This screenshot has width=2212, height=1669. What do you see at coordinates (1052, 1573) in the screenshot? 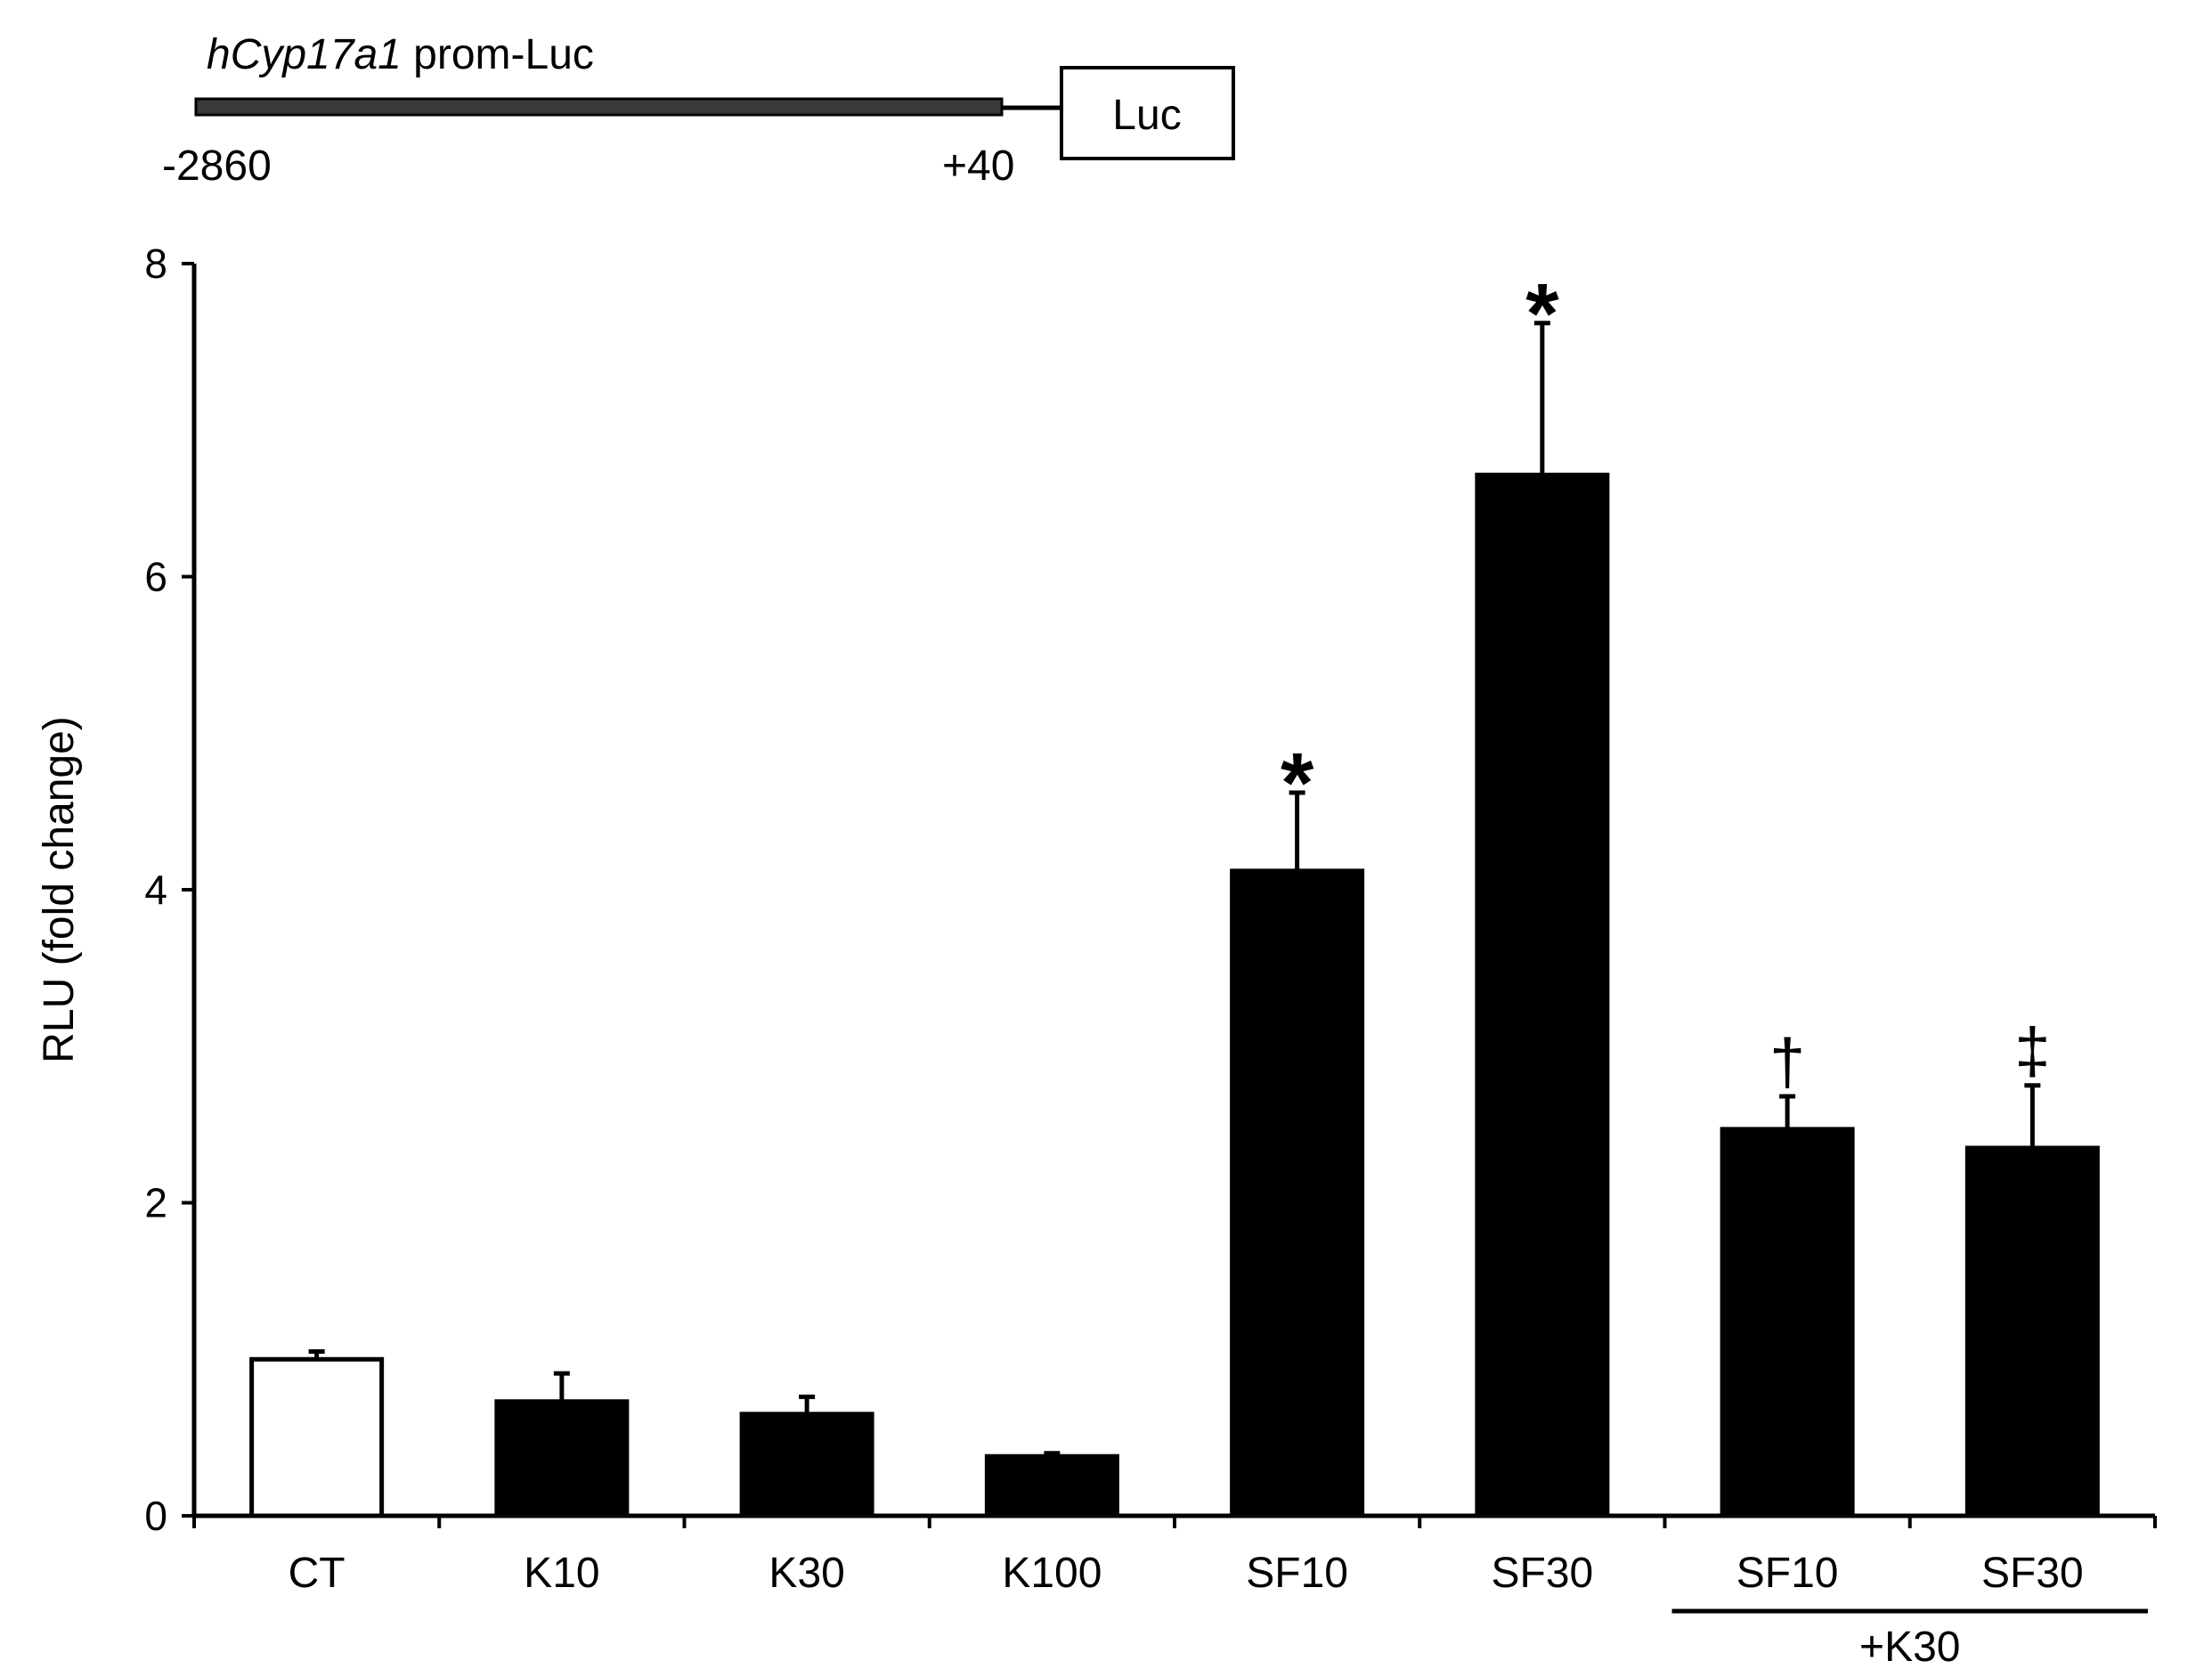
I see `x-tick-label: K100` at bounding box center [1052, 1573].